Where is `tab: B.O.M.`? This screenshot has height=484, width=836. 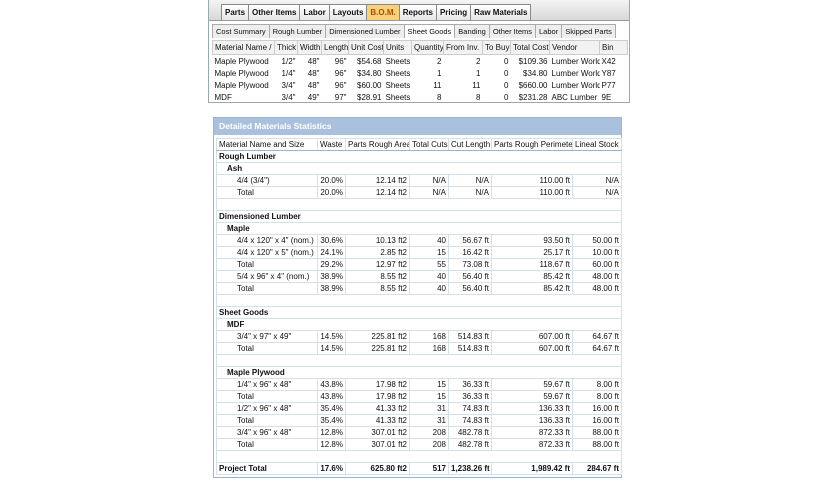 tab: B.O.M. is located at coordinates (383, 12).